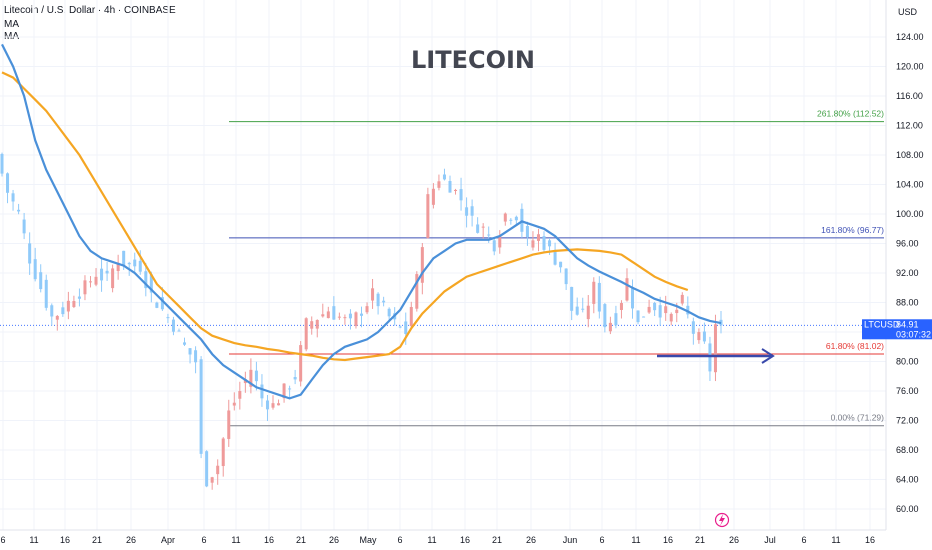 The image size is (932, 550). I want to click on price-tick-label: 108.00, so click(910, 155).